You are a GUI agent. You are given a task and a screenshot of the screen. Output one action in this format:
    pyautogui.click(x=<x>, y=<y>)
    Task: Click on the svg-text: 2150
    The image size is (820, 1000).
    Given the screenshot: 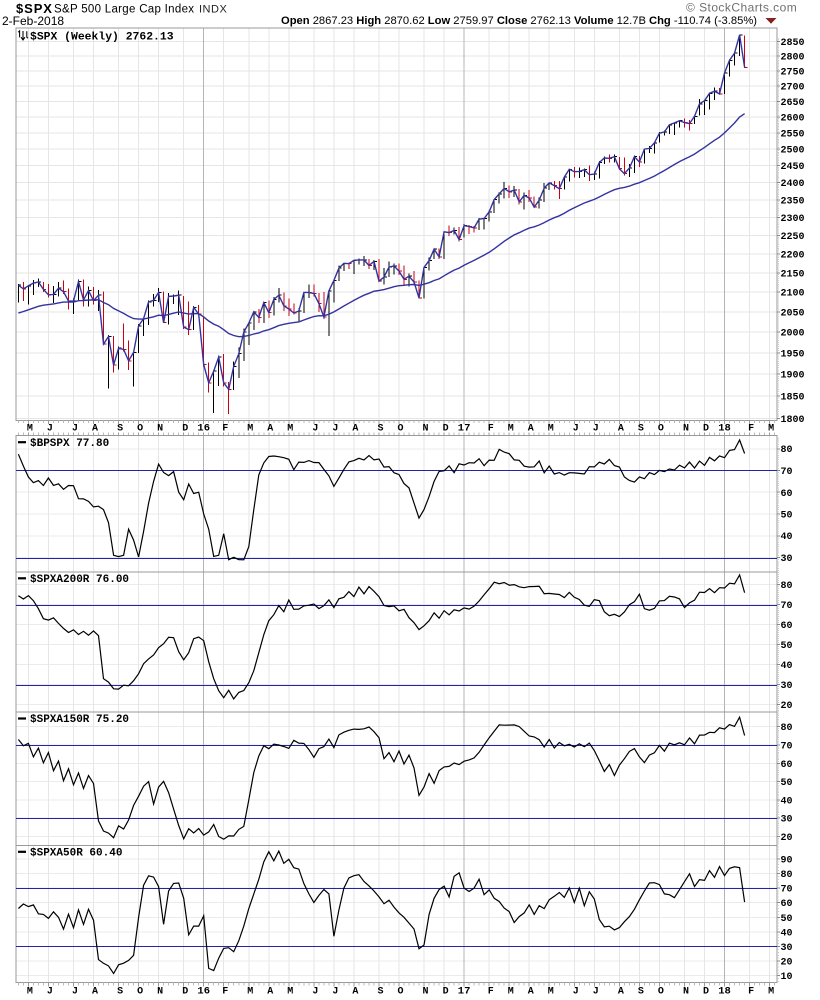 What is the action you would take?
    pyautogui.click(x=793, y=274)
    